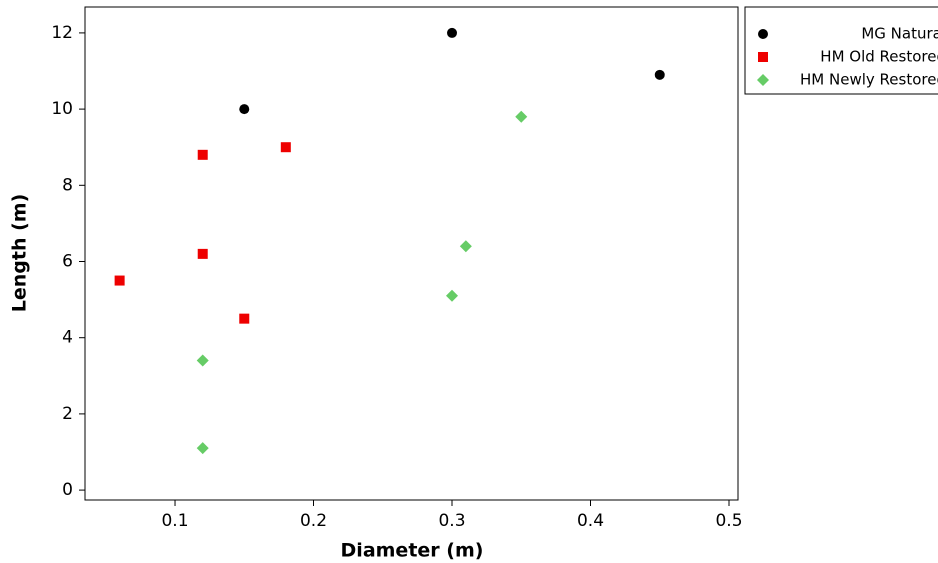 The width and height of the screenshot is (938, 563). I want to click on y-tick-label: 4, so click(67, 338).